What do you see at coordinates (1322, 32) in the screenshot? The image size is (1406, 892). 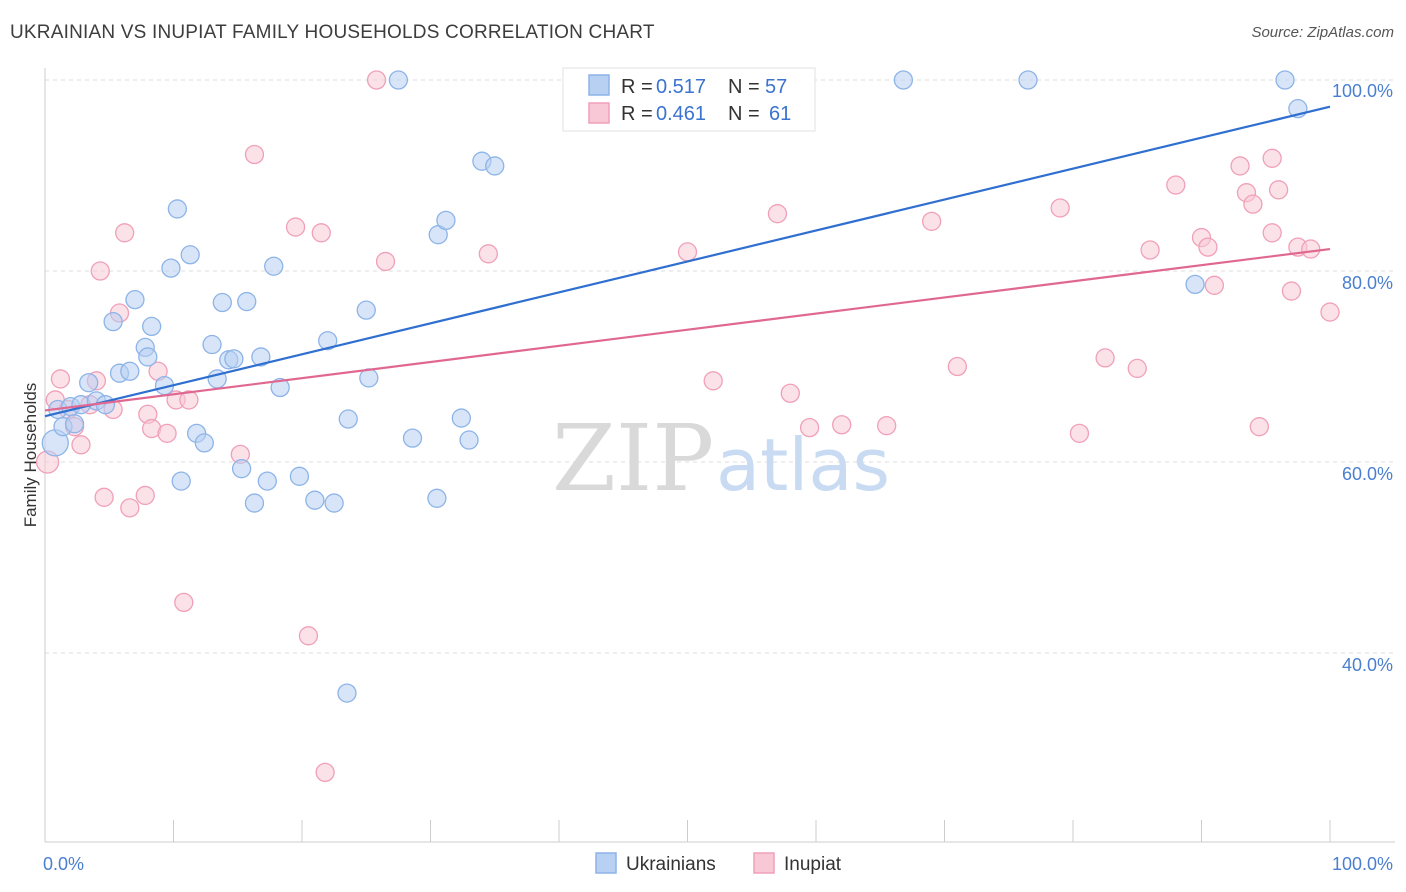 I see `source-label: Source: ZipAtlas.com` at bounding box center [1322, 32].